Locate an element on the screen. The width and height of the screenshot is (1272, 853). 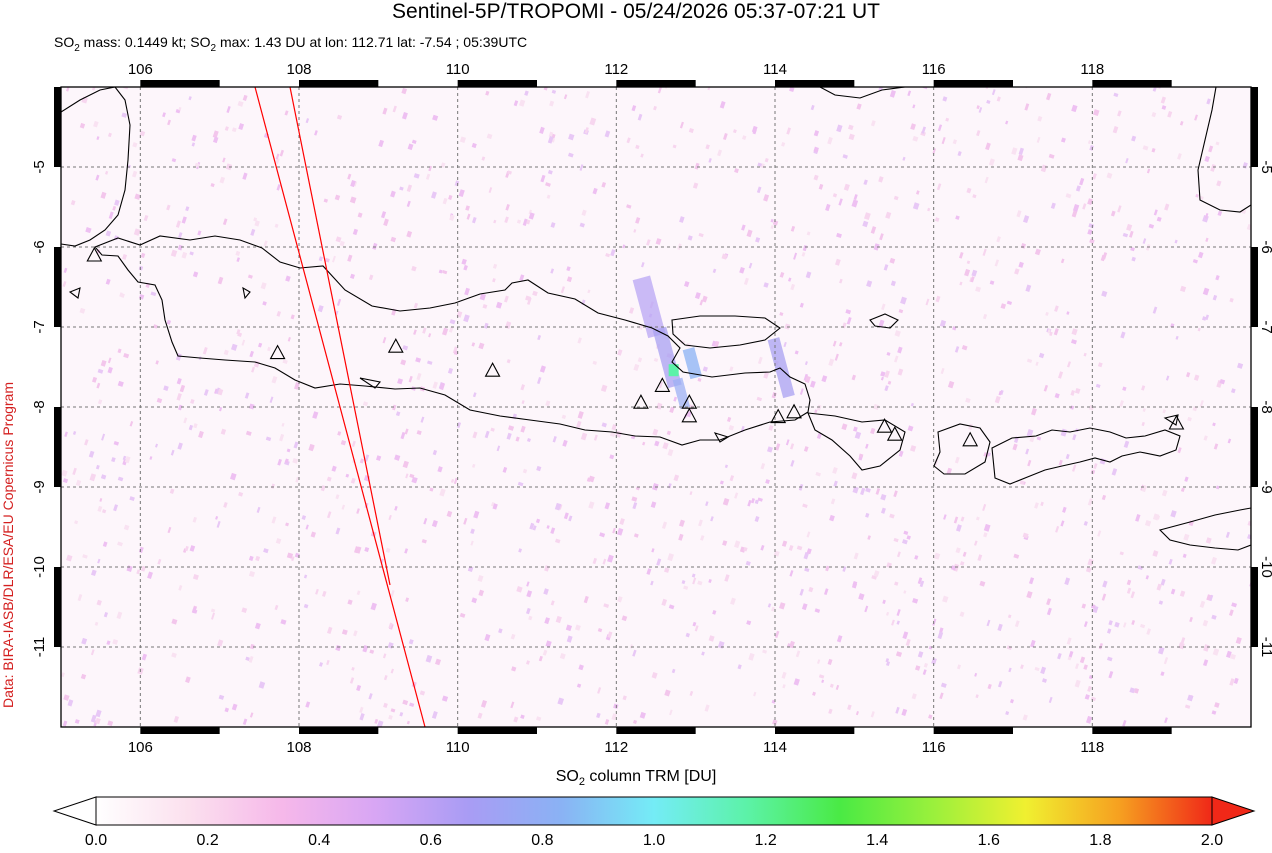
lat-label-left: -6 is located at coordinates (39, 246).